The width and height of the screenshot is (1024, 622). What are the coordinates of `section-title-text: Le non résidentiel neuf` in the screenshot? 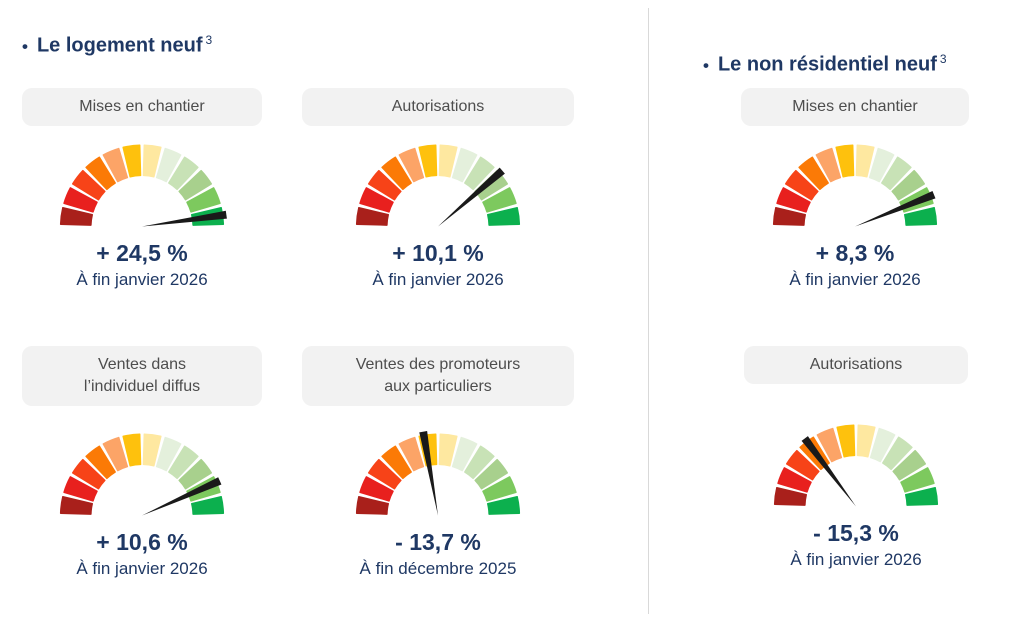 It's located at (827, 64).